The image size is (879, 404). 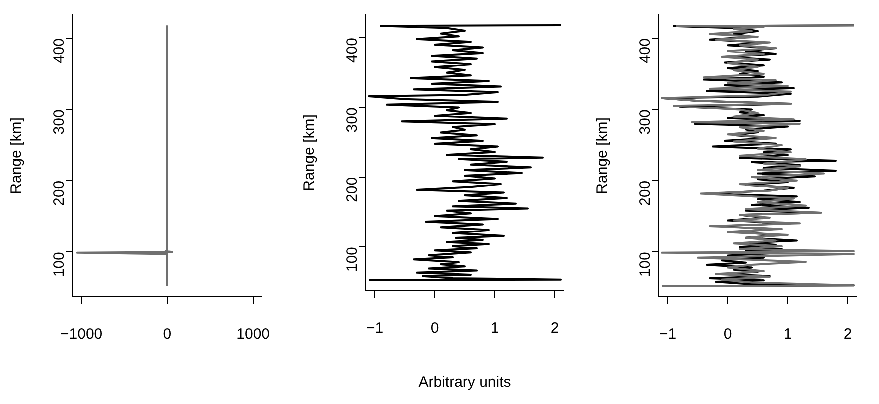 What do you see at coordinates (253, 335) in the screenshot?
I see `x-tick-label: 1000` at bounding box center [253, 335].